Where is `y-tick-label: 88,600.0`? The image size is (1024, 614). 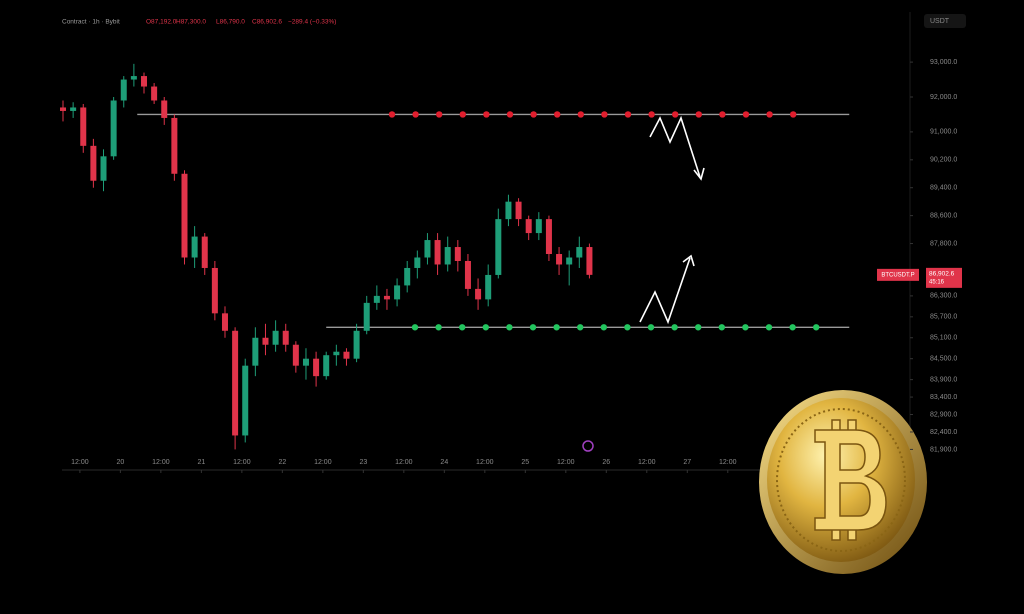
y-tick-label: 88,600.0 is located at coordinates (943, 215).